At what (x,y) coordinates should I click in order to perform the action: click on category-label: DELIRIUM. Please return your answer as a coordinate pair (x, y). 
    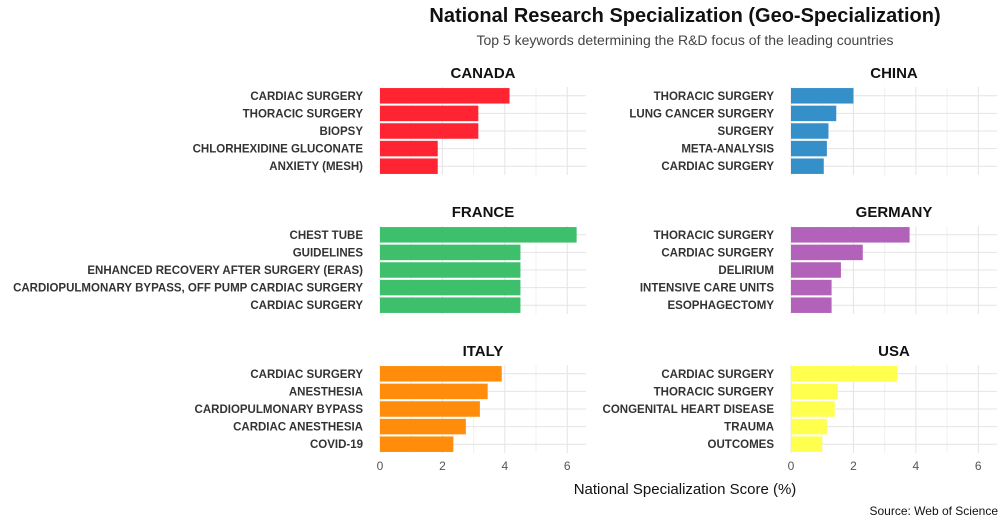
    Looking at the image, I should click on (746, 271).